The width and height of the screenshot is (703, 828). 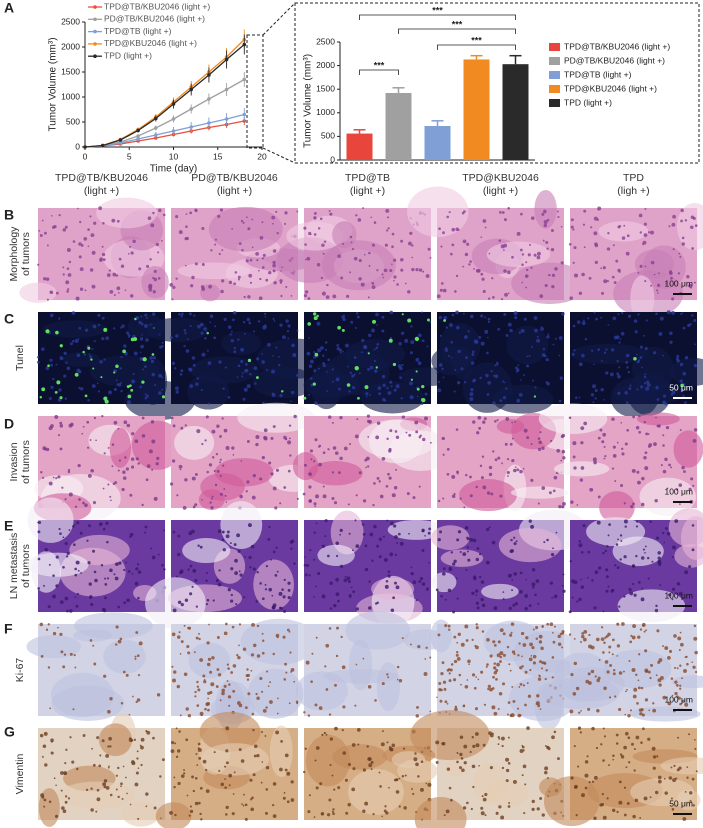 What do you see at coordinates (234, 191) in the screenshot?
I see `column-header: (light +)` at bounding box center [234, 191].